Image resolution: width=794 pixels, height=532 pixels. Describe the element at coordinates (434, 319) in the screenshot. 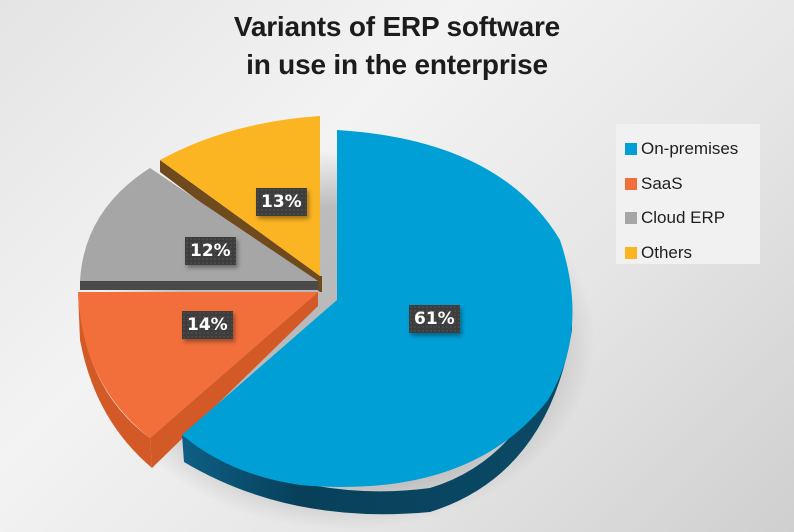

I see `data-label-on-premises: 61%` at that location.